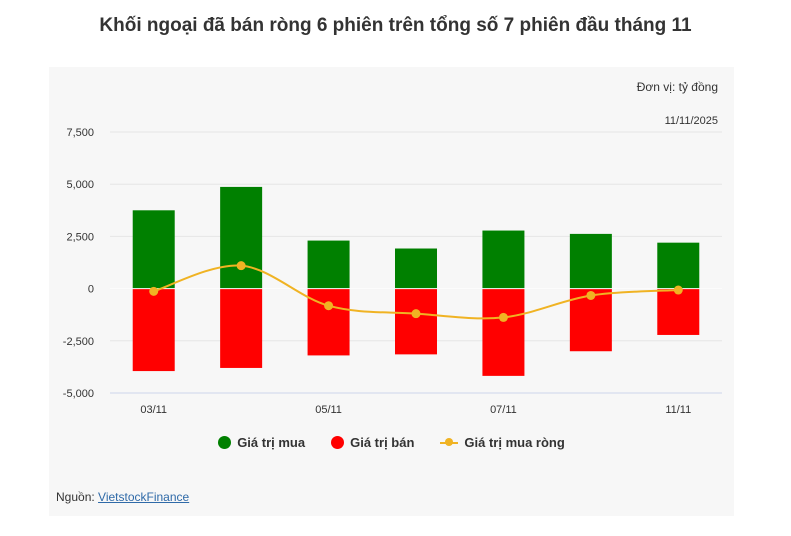 This screenshot has height=536, width=791. Describe the element at coordinates (328, 410) in the screenshot. I see `x-tick-label: 05/11` at that location.